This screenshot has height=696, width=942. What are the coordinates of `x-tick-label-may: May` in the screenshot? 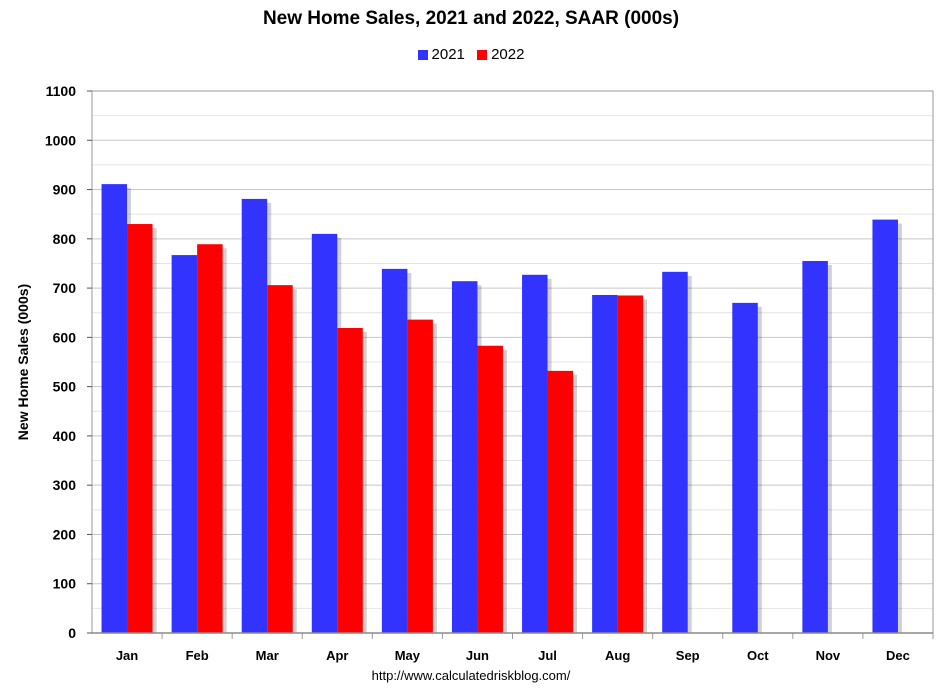 It's located at (408, 655).